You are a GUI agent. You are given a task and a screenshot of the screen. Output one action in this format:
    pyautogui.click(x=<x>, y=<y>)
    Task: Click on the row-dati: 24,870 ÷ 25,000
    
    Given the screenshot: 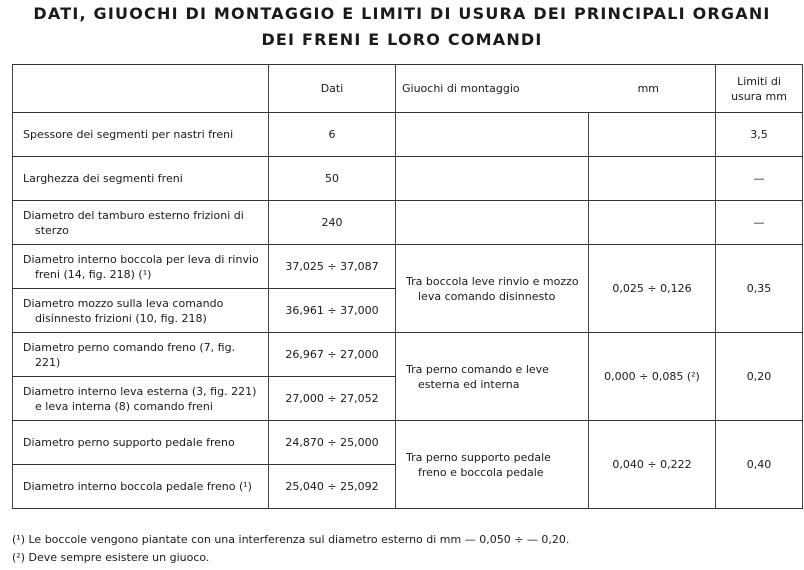 What is the action you would take?
    pyautogui.click(x=332, y=442)
    